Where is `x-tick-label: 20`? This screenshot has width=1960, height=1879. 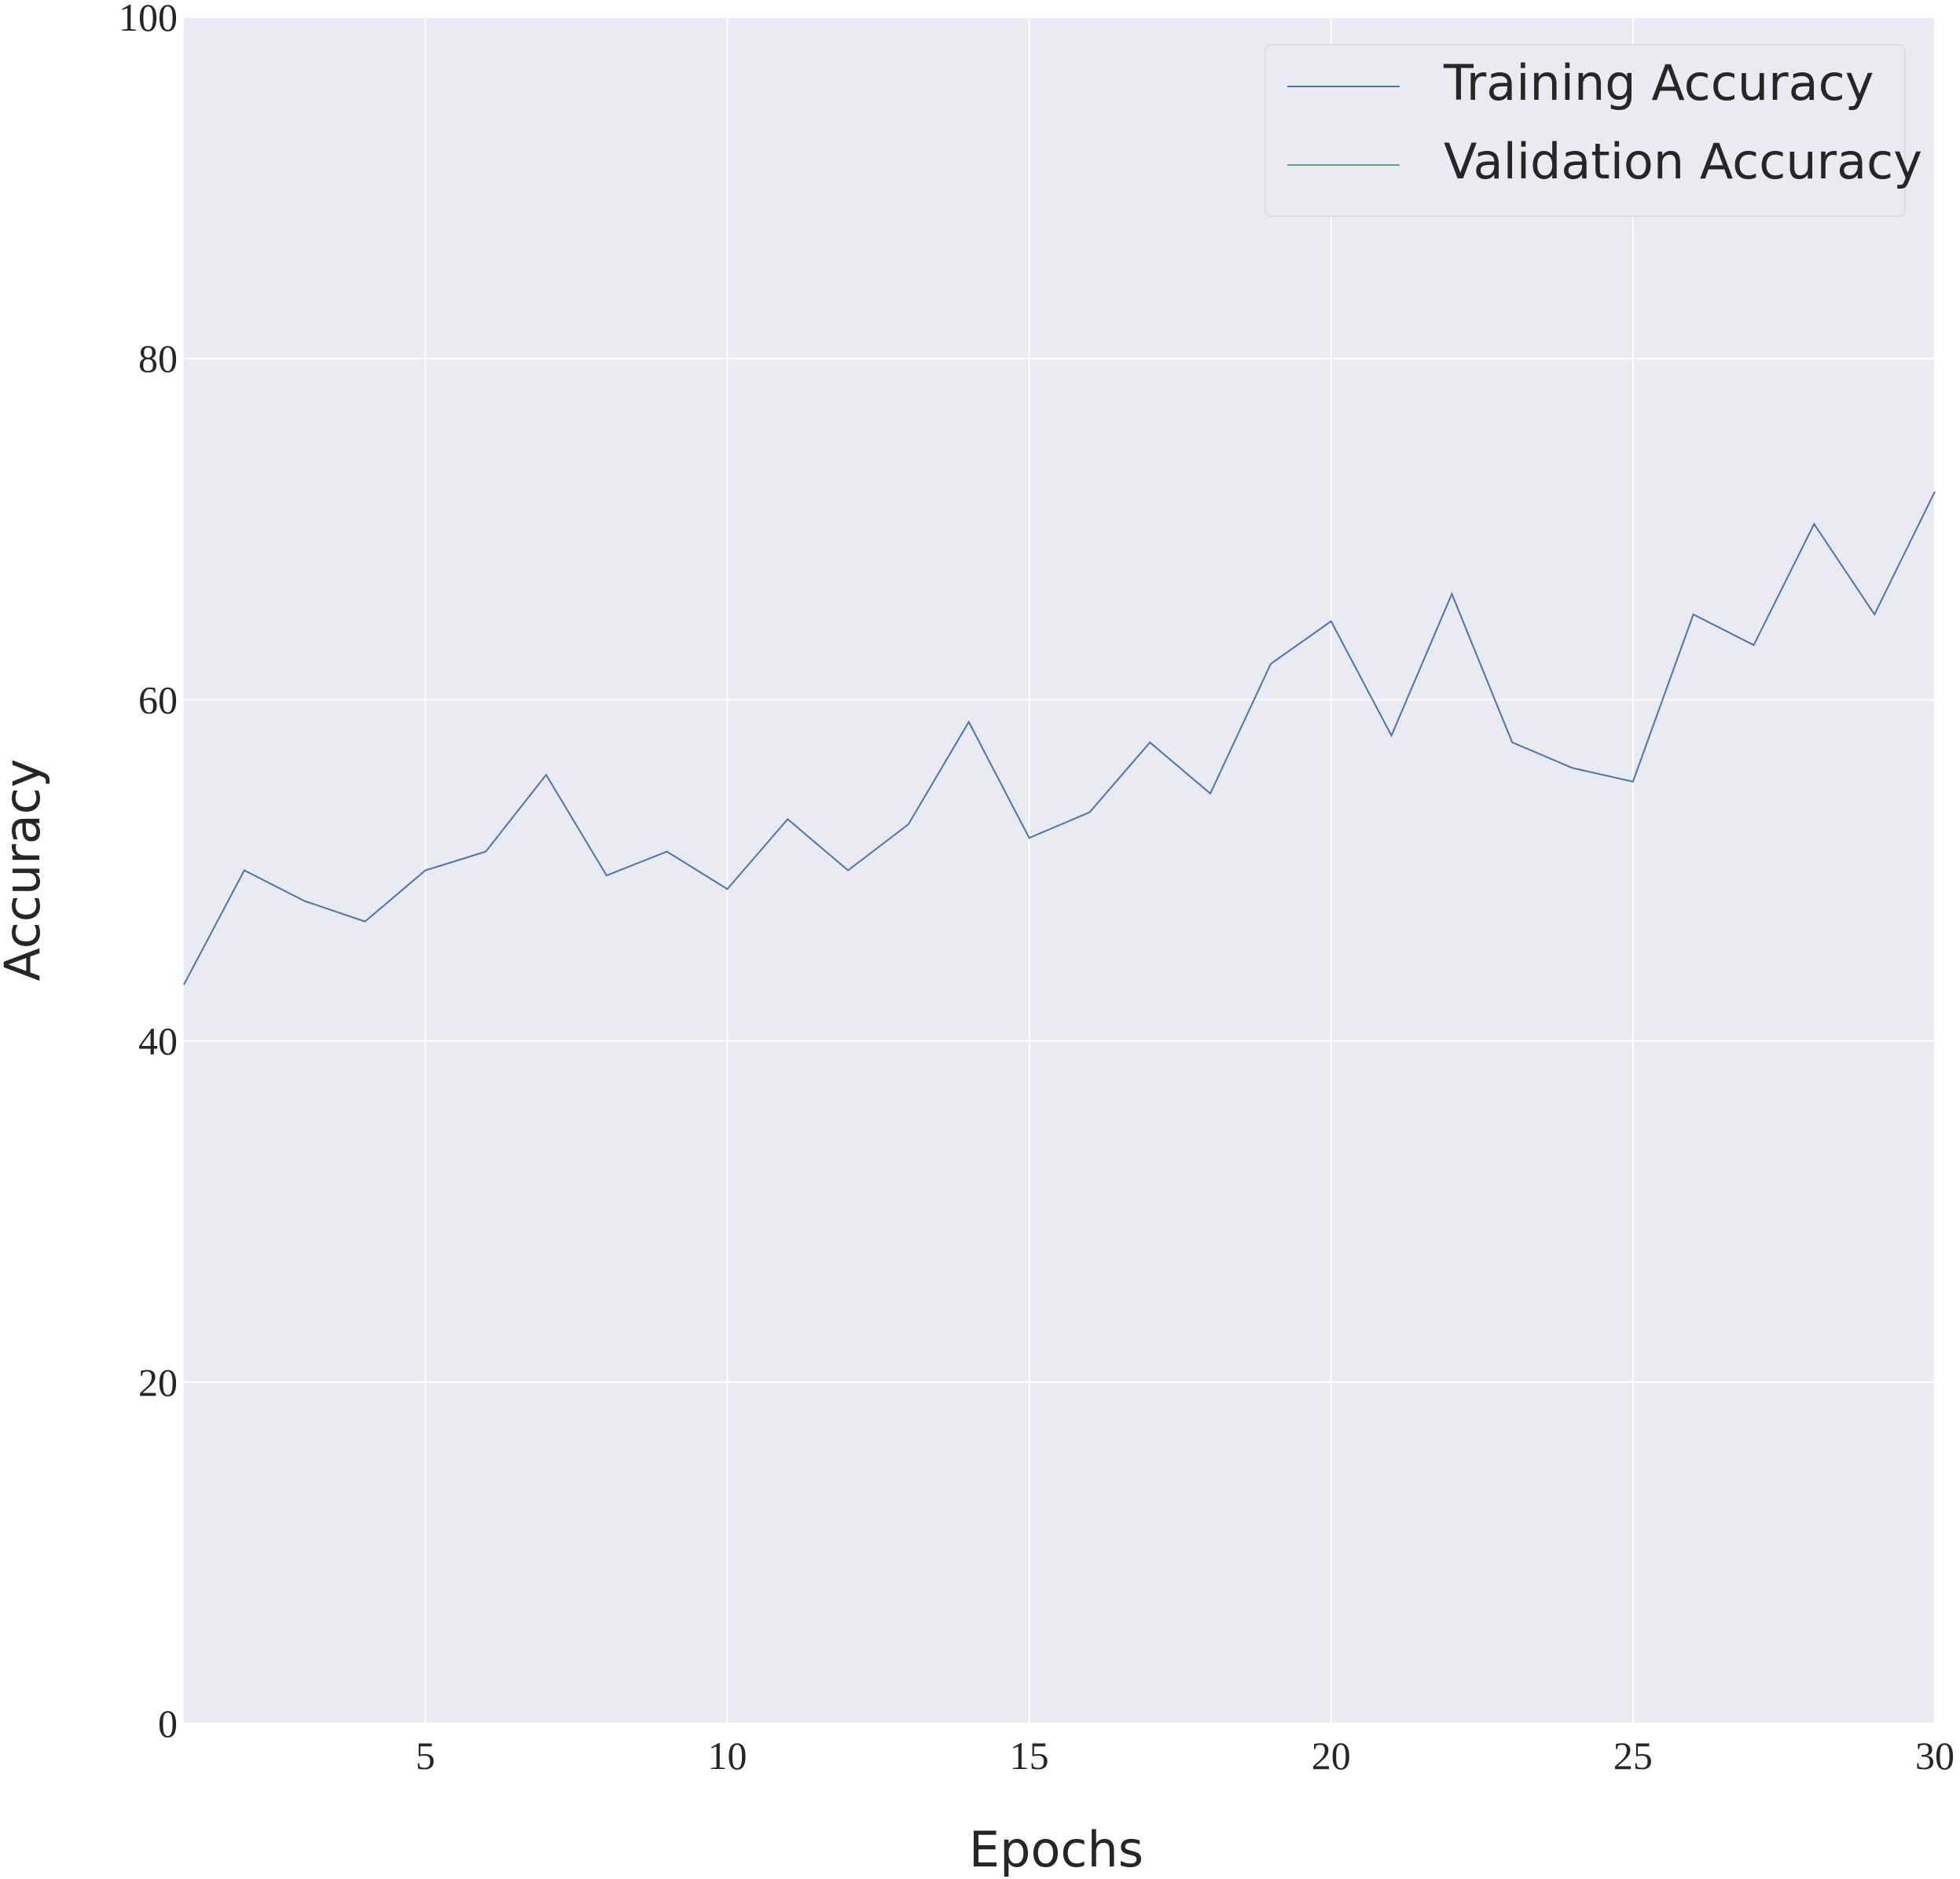
x-tick-label: 20 is located at coordinates (1332, 1756).